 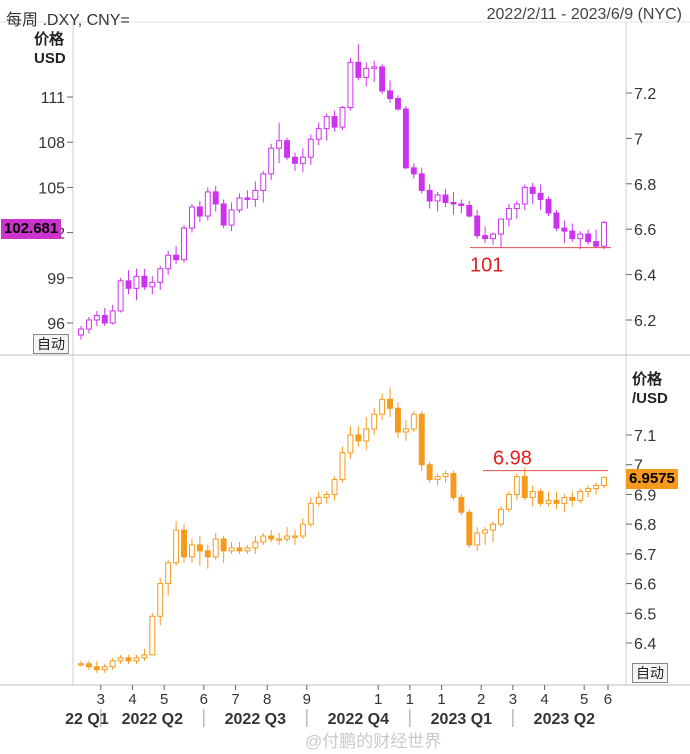 What do you see at coordinates (307, 699) in the screenshot?
I see `month-tick-label: 9` at bounding box center [307, 699].